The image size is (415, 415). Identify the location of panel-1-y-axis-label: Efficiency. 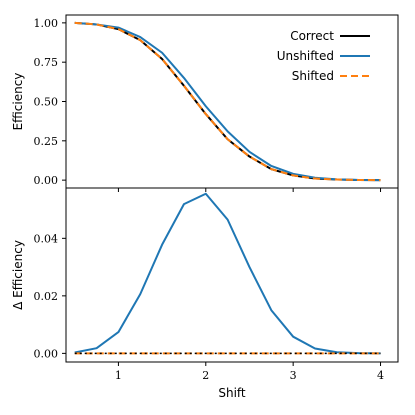
(18, 102).